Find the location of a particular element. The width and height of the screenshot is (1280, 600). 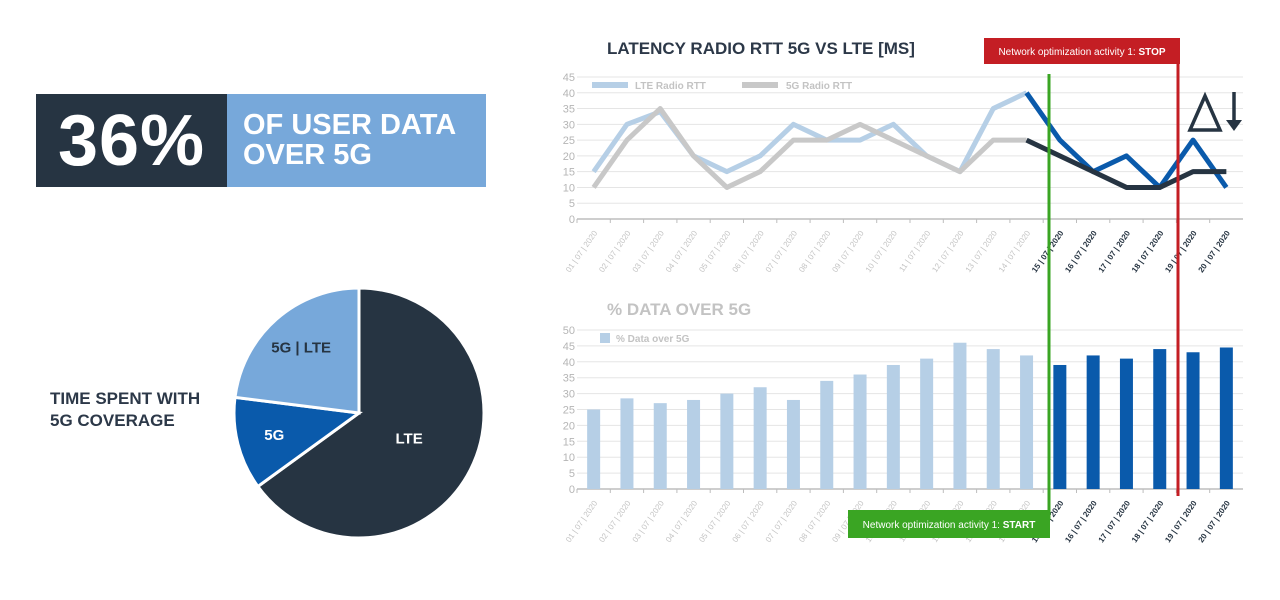

start-label-bold: START is located at coordinates (1019, 525).